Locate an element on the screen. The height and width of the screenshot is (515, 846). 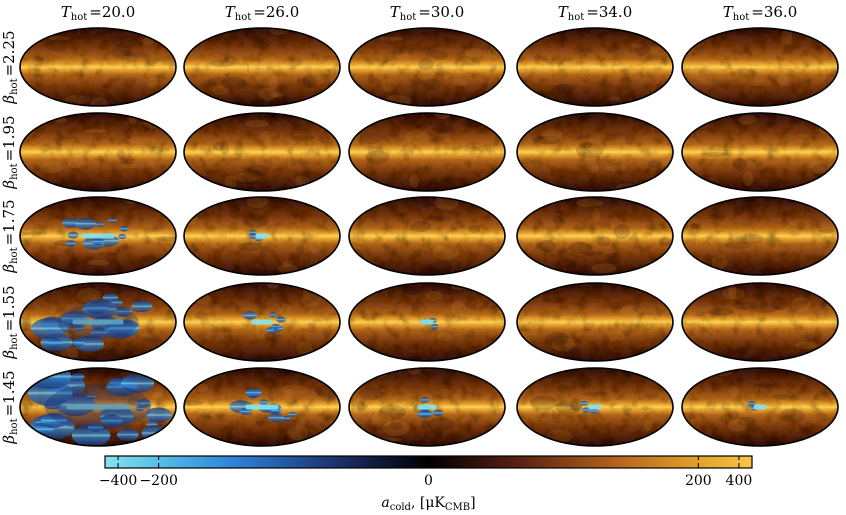
sky-map-r3-c4 is located at coordinates (595, 236).